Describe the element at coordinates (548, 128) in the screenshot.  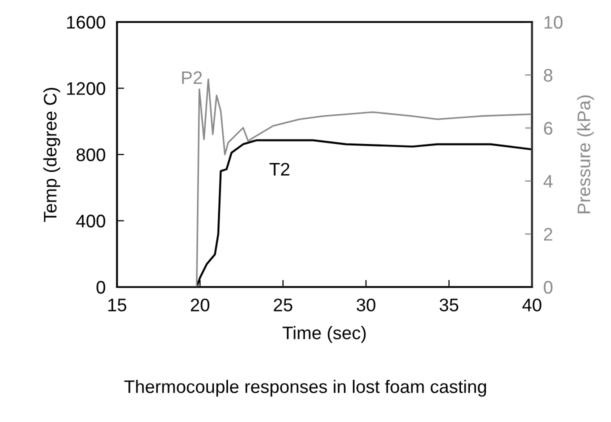
I see `y2-tick-label: 6` at that location.